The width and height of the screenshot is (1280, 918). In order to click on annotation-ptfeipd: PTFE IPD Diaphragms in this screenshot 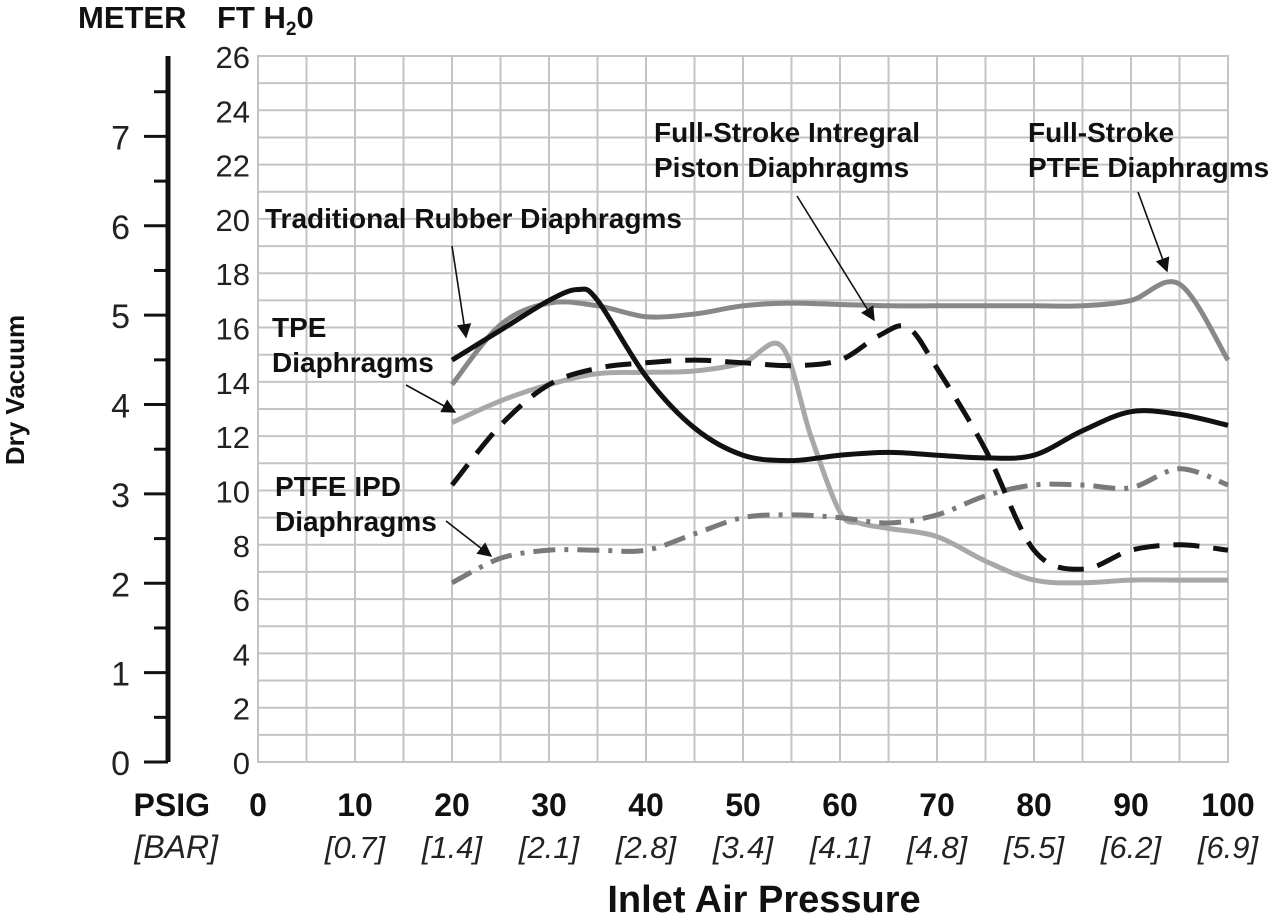, I will do `click(356, 504)`.